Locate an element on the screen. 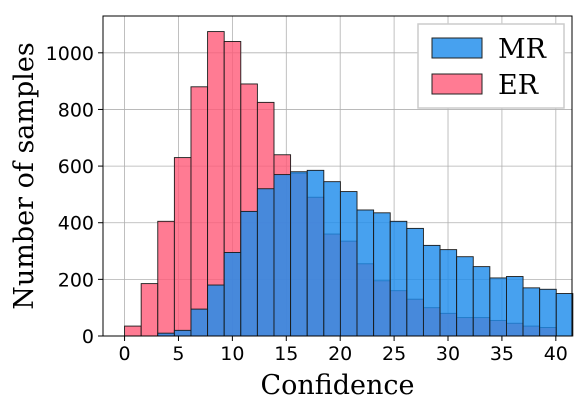 Image resolution: width=586 pixels, height=408 pixels. x-tick-label: 35 is located at coordinates (502, 354).